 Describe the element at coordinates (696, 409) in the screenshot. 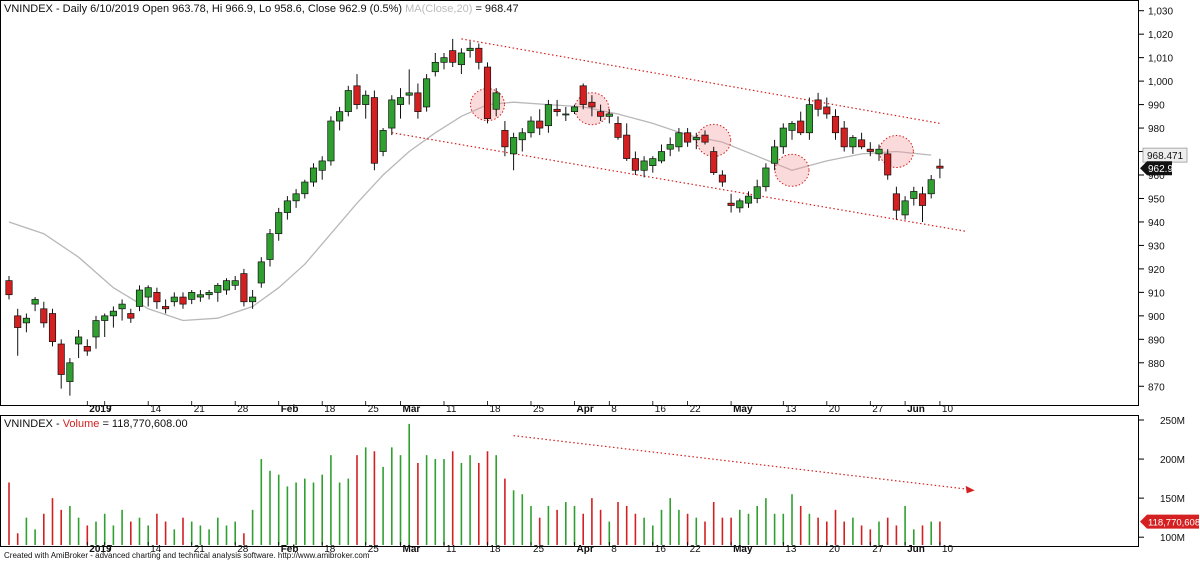

I see `price-x-tick-label: 22` at that location.